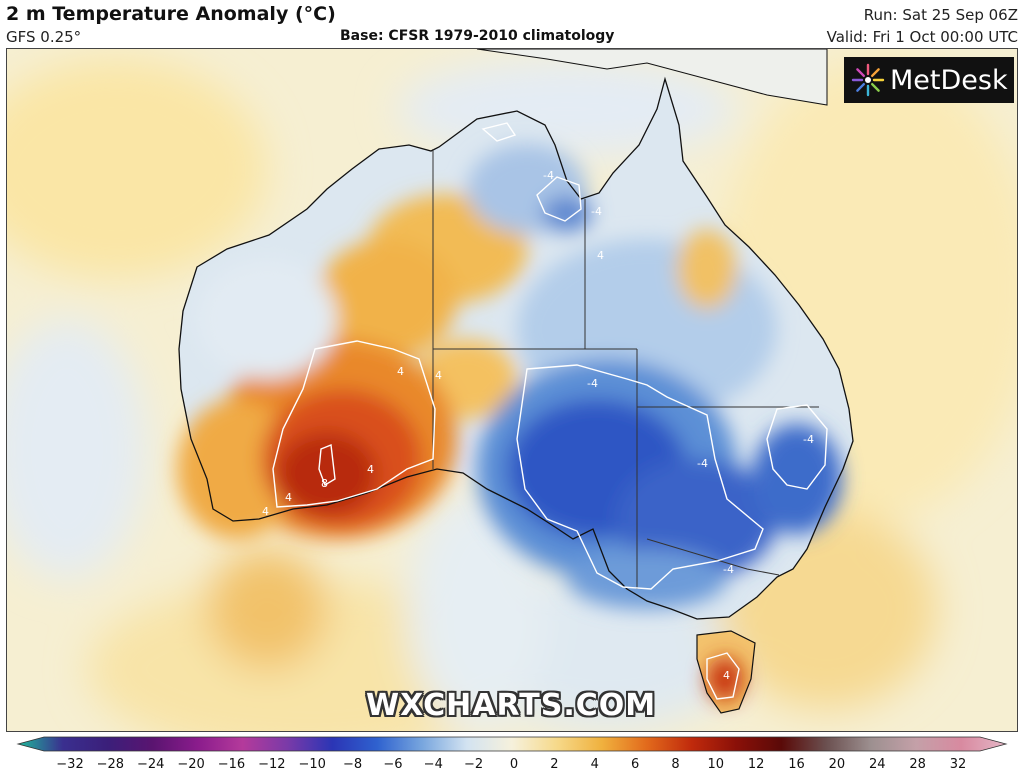 The width and height of the screenshot is (1024, 779). I want to click on colorbar-tick-label: −32, so click(70, 764).